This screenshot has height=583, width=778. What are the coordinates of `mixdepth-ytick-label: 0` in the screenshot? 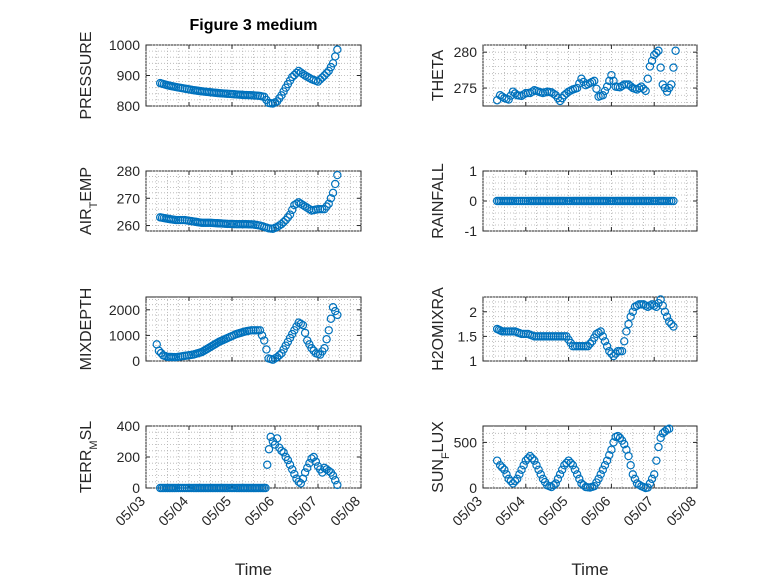 It's located at (136, 361).